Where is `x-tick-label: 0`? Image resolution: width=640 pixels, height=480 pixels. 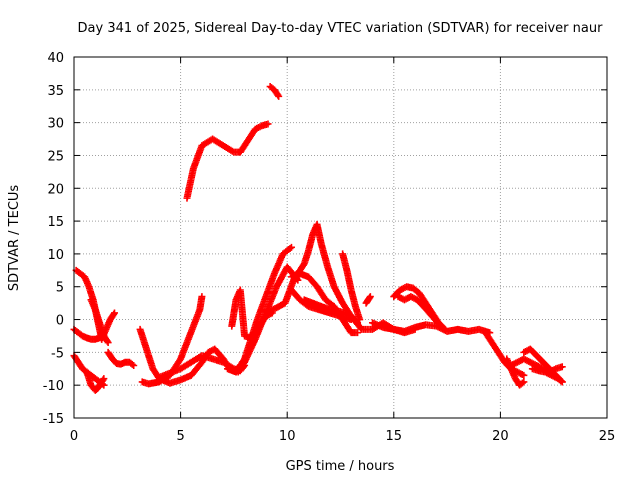 x-tick-label: 0 is located at coordinates (74, 436).